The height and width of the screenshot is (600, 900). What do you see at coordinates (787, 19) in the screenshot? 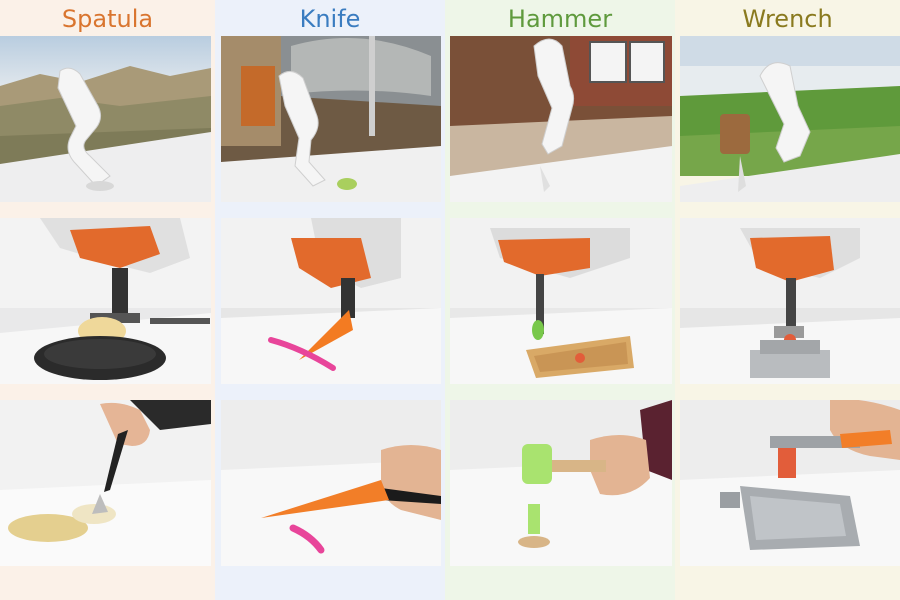
I see `column-title-wrench: Wrench` at bounding box center [787, 19].